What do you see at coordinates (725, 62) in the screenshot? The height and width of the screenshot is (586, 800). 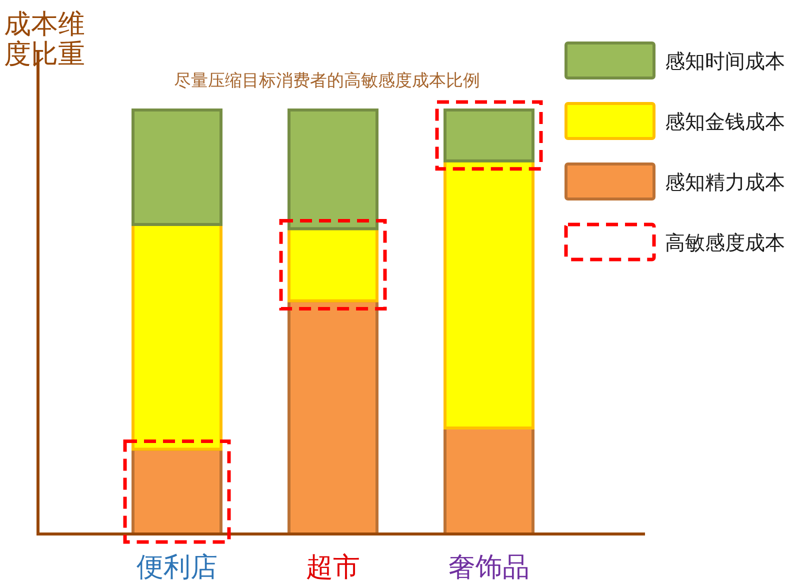 I see `legend-label: 感知时间成本` at bounding box center [725, 62].